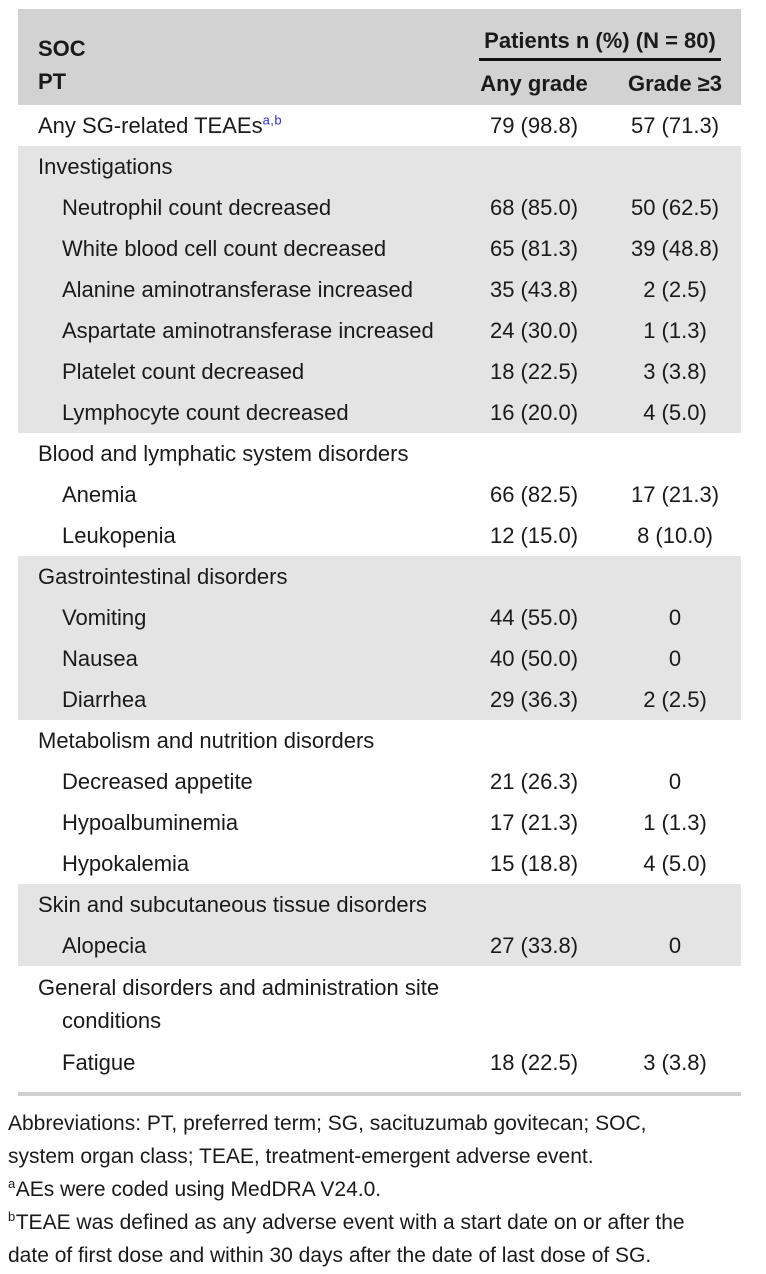  I want to click on any-grade-value: 24 (30.0), so click(534, 330).